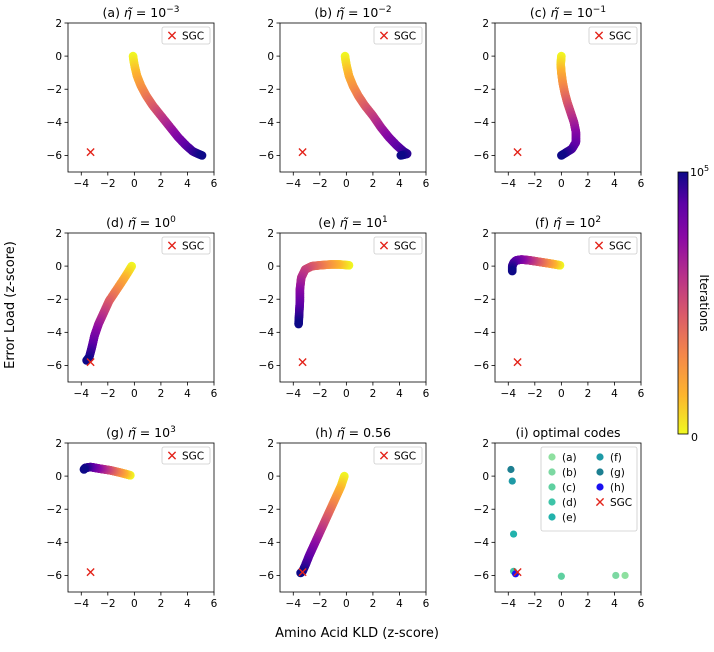 The image size is (714, 652). What do you see at coordinates (569, 488) in the screenshot?
I see `legend-entry-label: (c)` at bounding box center [569, 488].